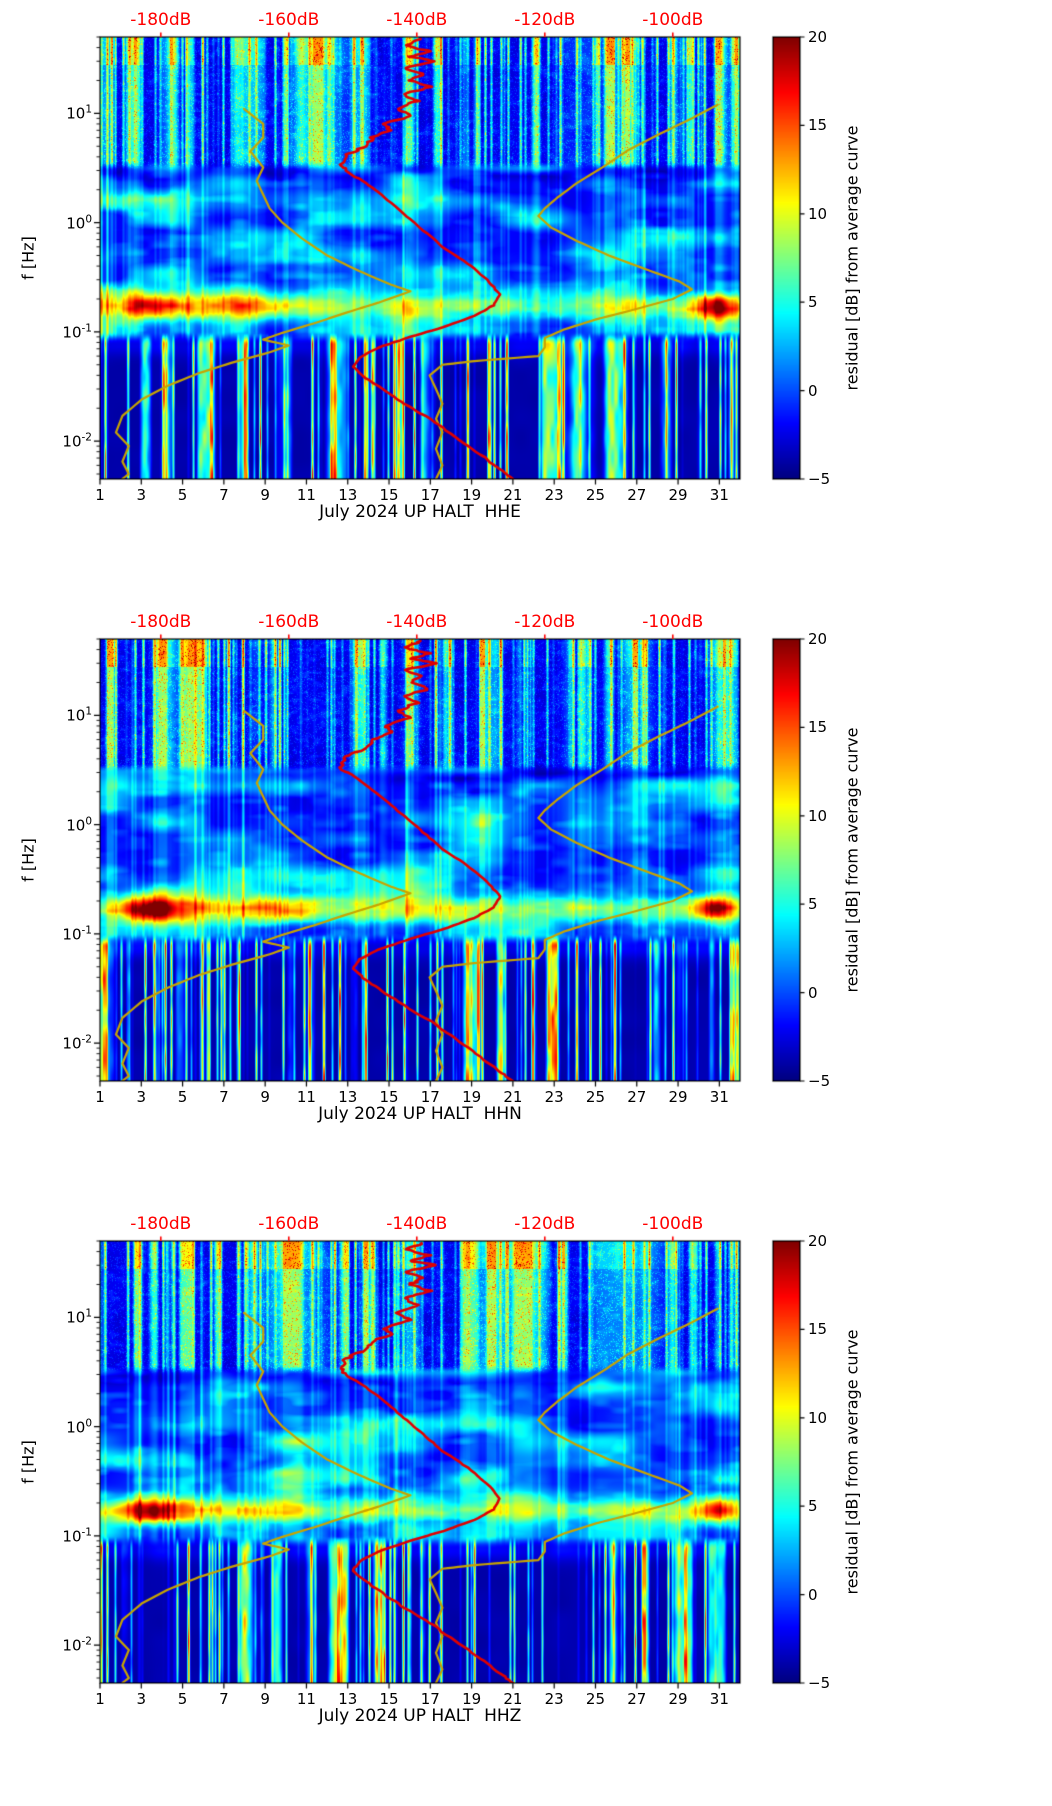  I want to click on panel-xlabel: July 2024 UP HALT HHZ, so click(420, 1716).